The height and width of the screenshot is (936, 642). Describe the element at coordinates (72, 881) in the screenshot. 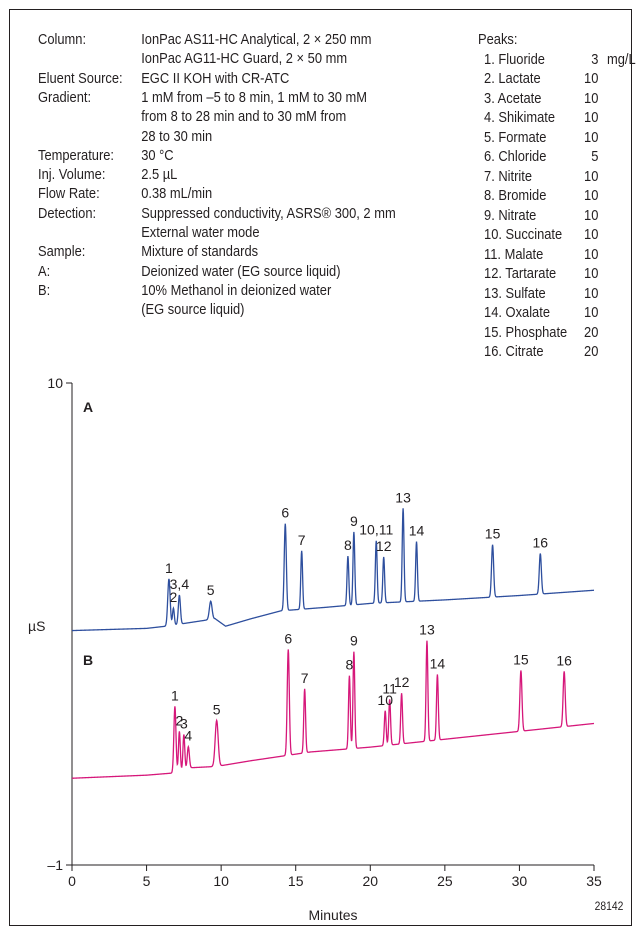

I see `x-tick-label: 0` at that location.